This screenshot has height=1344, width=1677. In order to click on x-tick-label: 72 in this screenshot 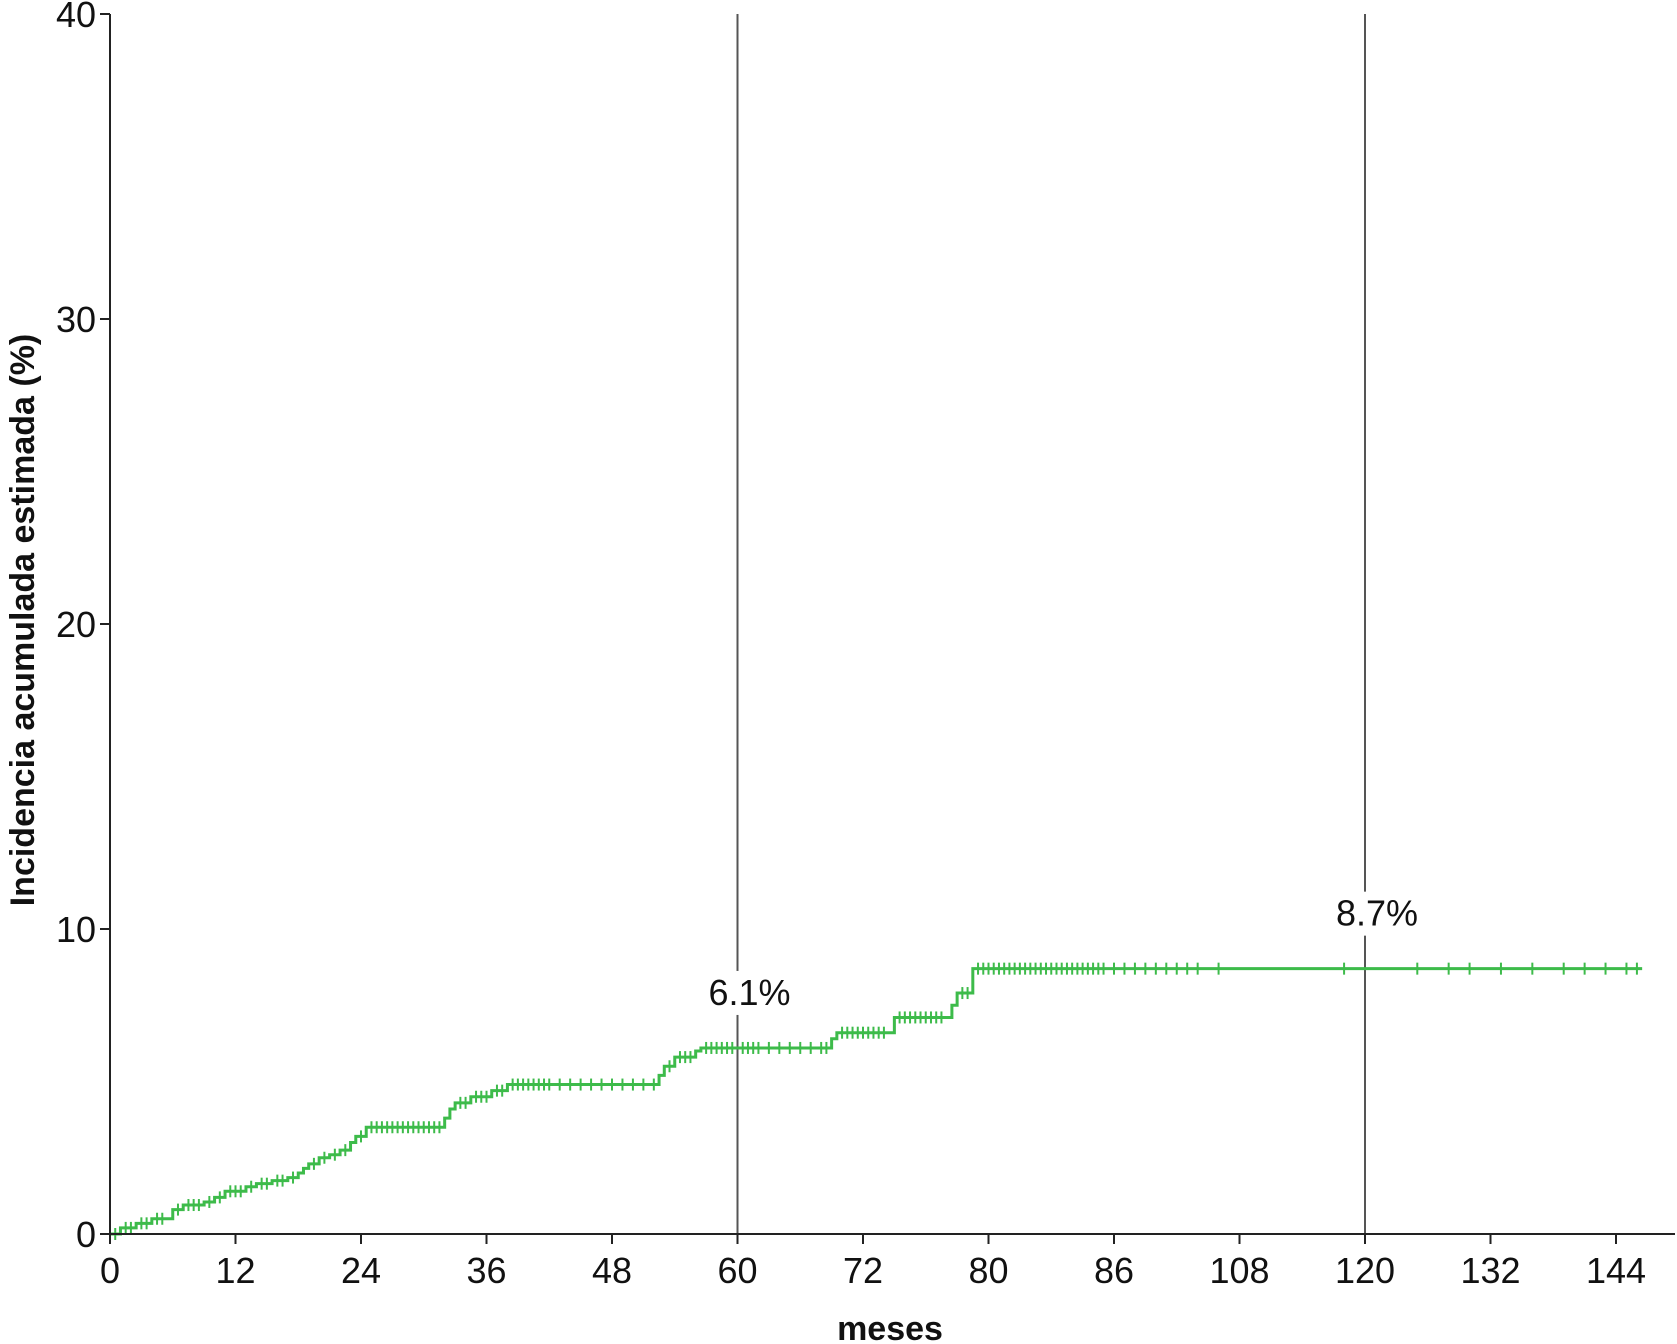, I will do `click(863, 1270)`.